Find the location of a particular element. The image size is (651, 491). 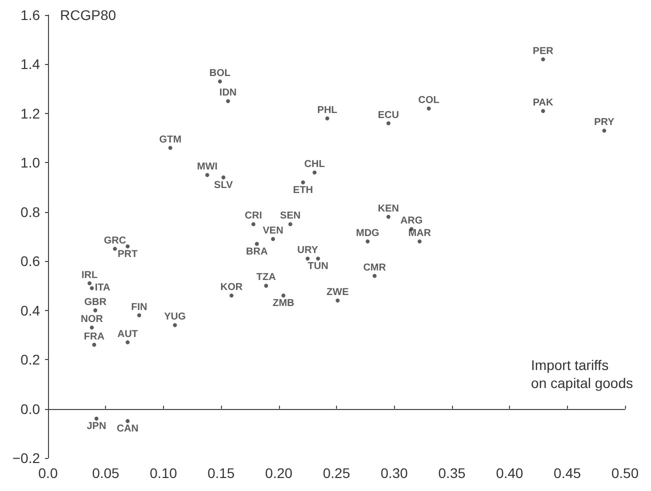

data-label: NOR is located at coordinates (92, 320).